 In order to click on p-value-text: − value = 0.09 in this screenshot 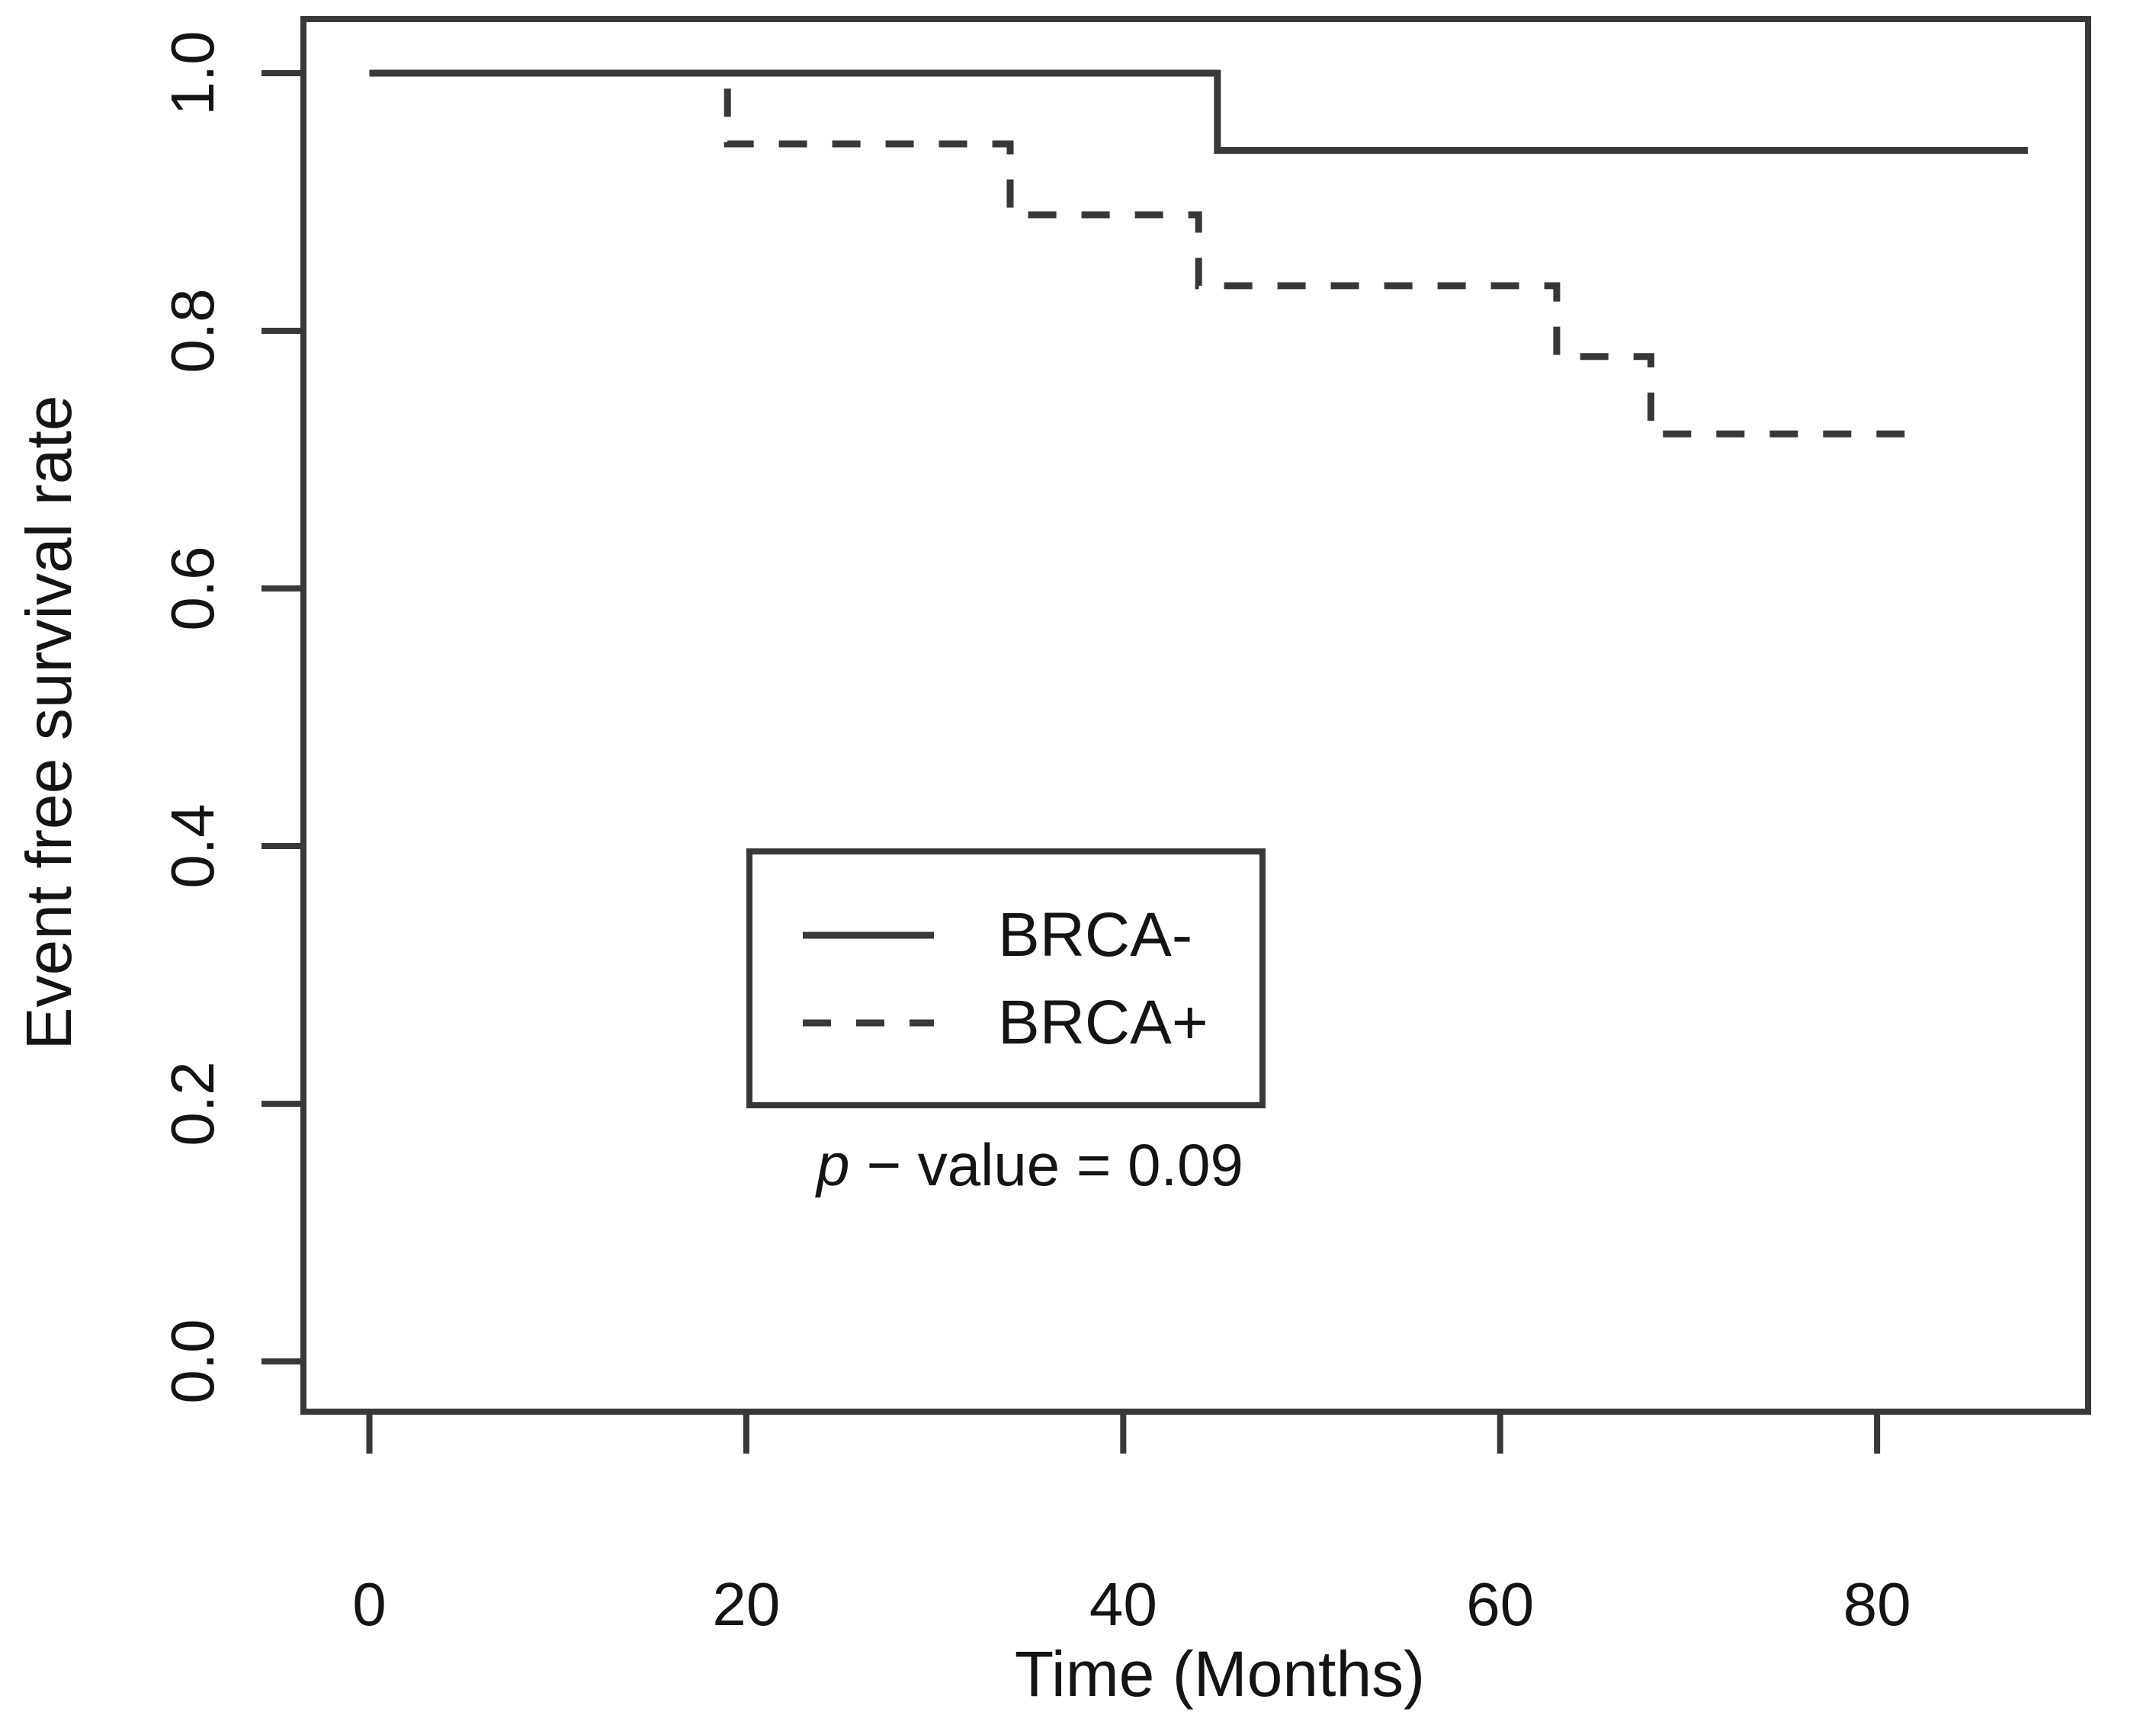, I will do `click(1055, 1164)`.